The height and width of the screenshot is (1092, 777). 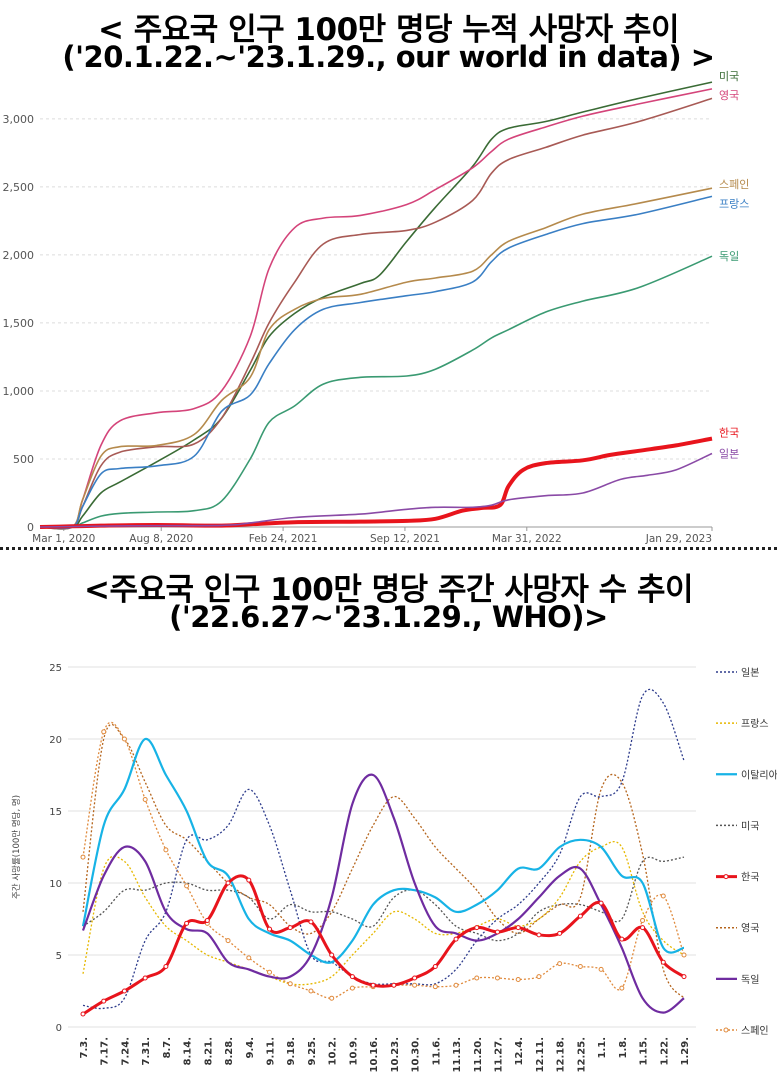 What do you see at coordinates (388, 548) in the screenshot?
I see `section-divider` at bounding box center [388, 548].